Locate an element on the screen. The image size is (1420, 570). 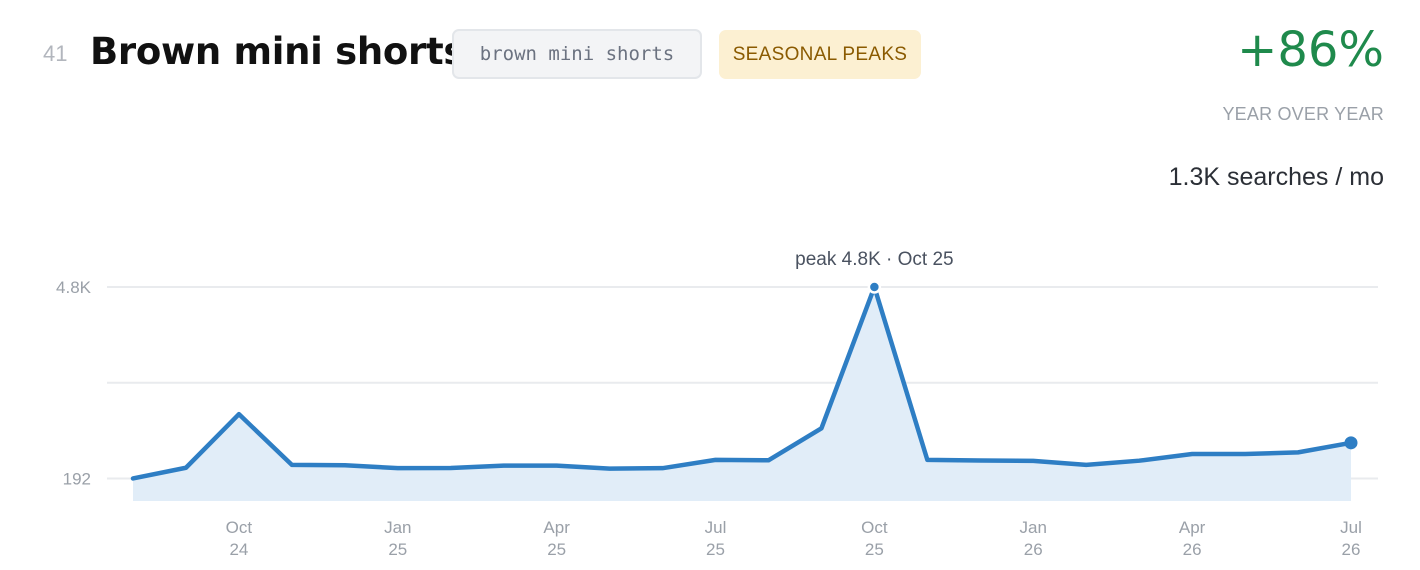
growth-label: YEAR OVER YEAR is located at coordinates (1303, 114).